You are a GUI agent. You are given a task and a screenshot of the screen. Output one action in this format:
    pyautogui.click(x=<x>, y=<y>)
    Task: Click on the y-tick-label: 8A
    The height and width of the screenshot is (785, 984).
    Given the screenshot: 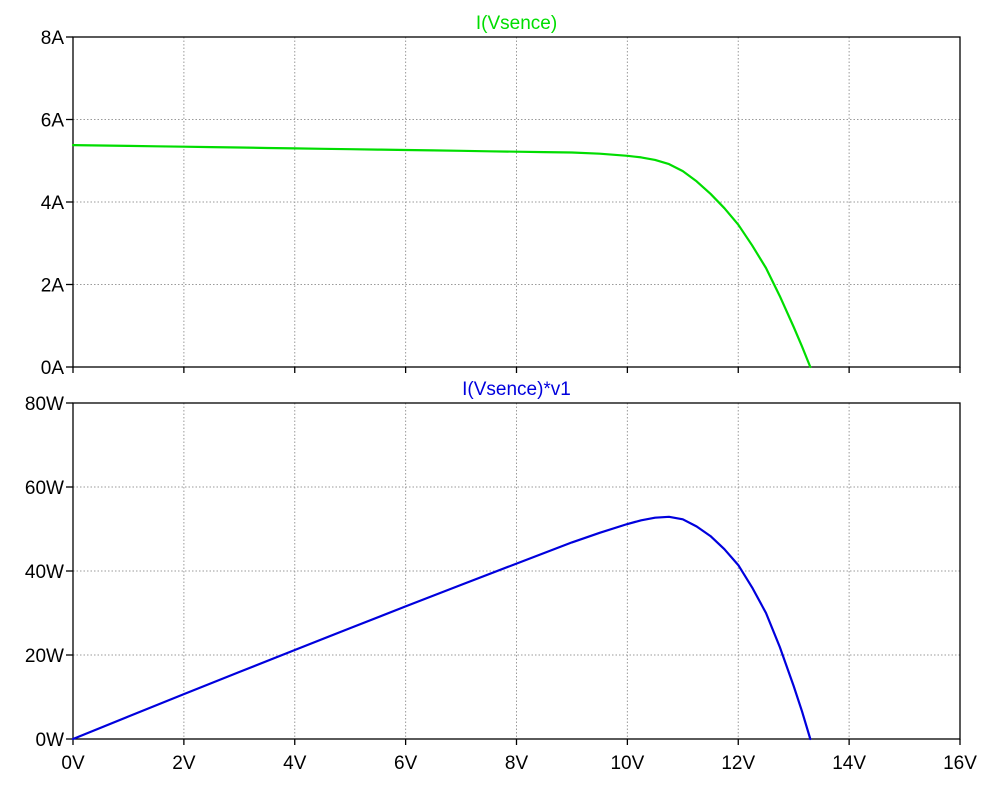 What is the action you would take?
    pyautogui.click(x=53, y=38)
    